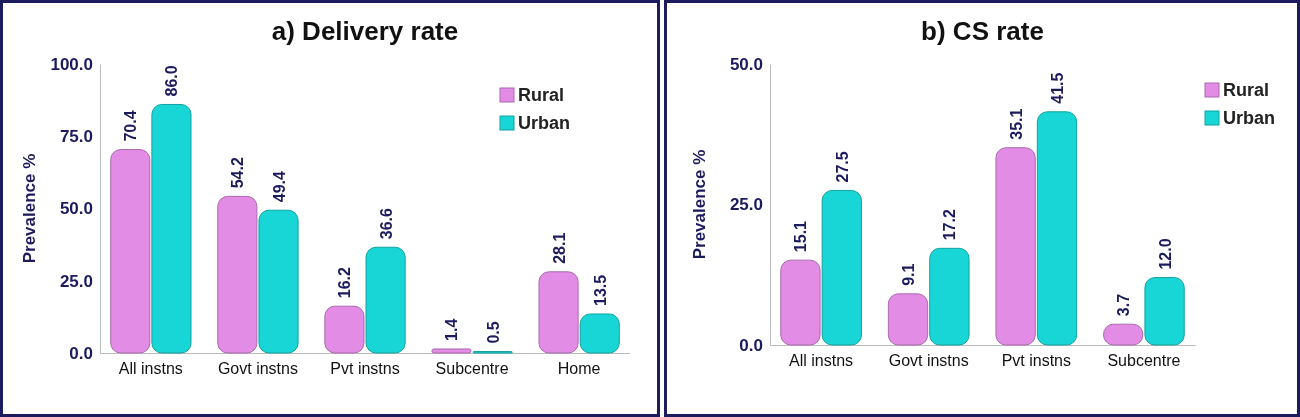 Image resolution: width=1300 pixels, height=417 pixels. I want to click on data-label: 49.4, so click(279, 186).